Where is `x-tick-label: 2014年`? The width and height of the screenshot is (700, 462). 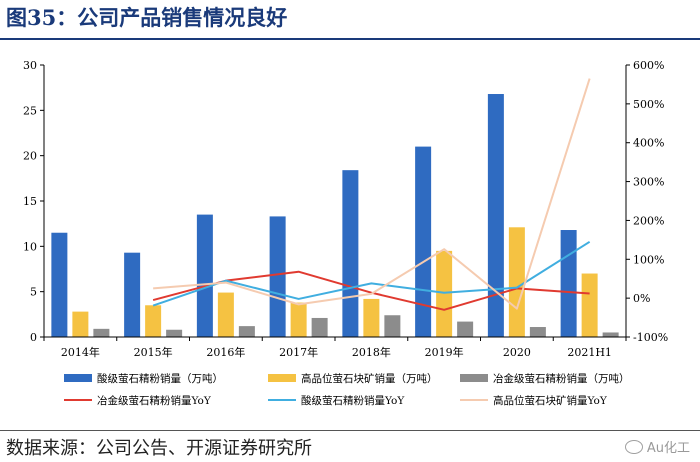 x-tick-label: 2014年 is located at coordinates (80, 352).